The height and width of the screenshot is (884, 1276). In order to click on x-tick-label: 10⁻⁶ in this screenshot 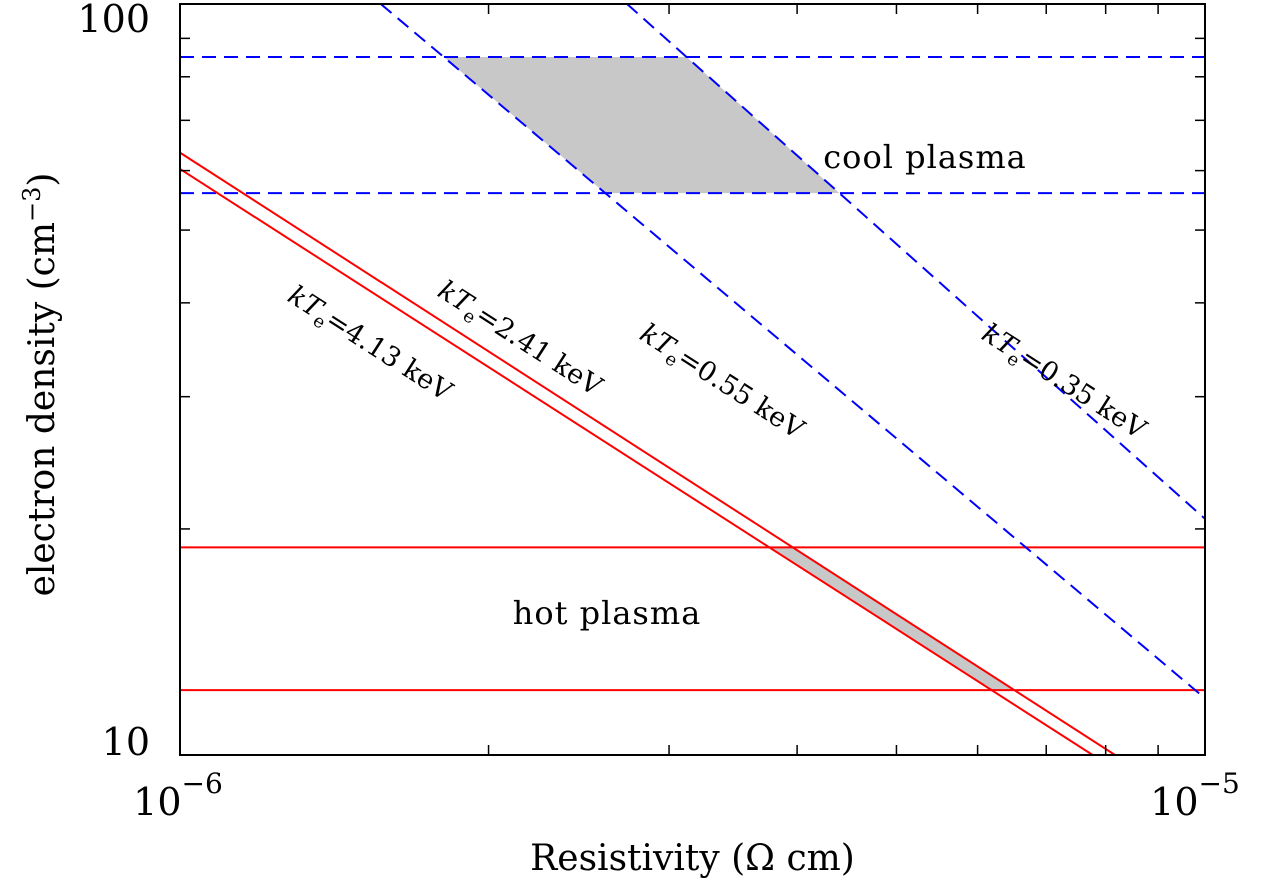, I will do `click(178, 795)`.